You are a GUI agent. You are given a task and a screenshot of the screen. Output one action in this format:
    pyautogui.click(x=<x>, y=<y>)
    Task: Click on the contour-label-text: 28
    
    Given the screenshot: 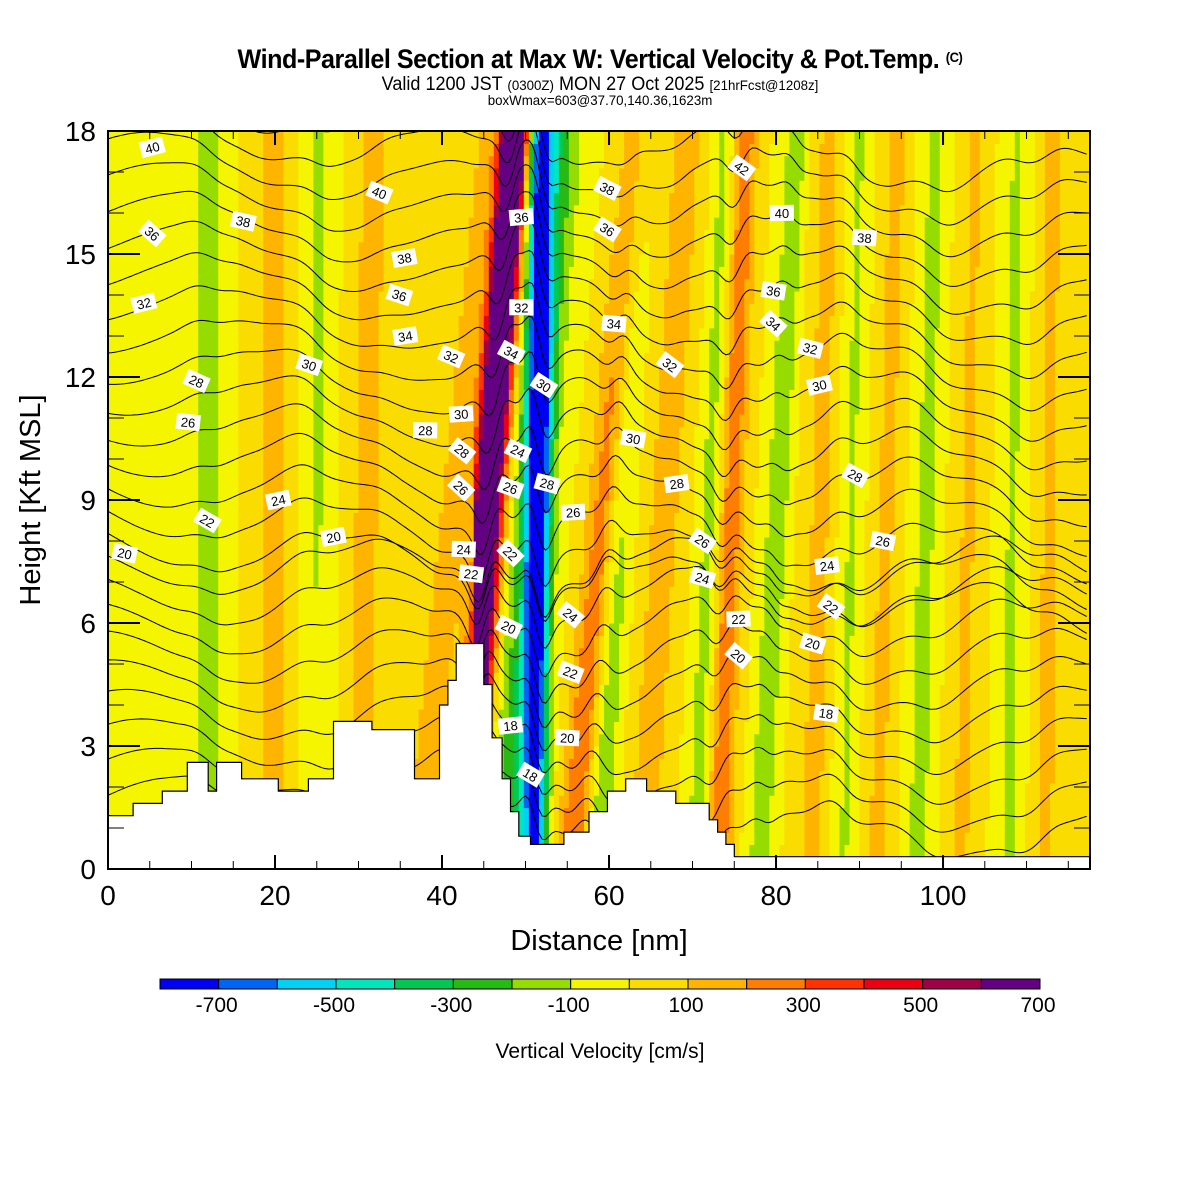 What is the action you would take?
    pyautogui.click(x=855, y=476)
    